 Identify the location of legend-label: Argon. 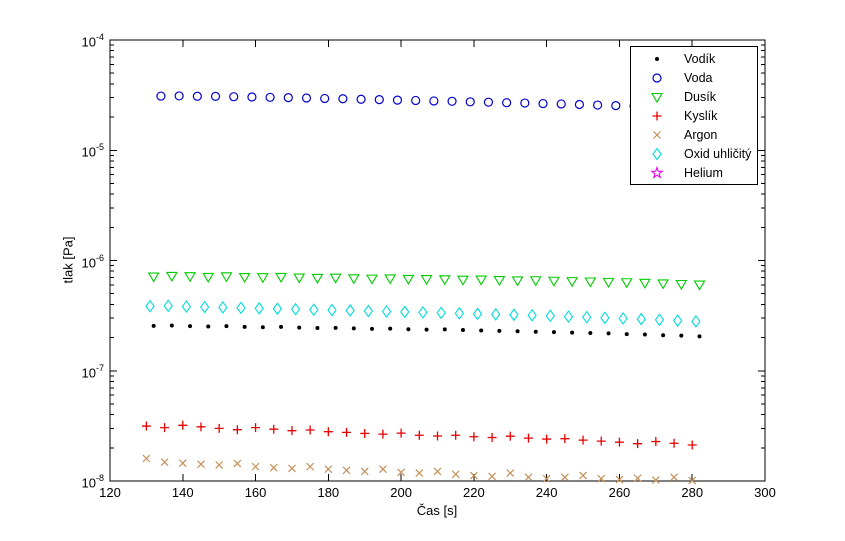
(701, 134).